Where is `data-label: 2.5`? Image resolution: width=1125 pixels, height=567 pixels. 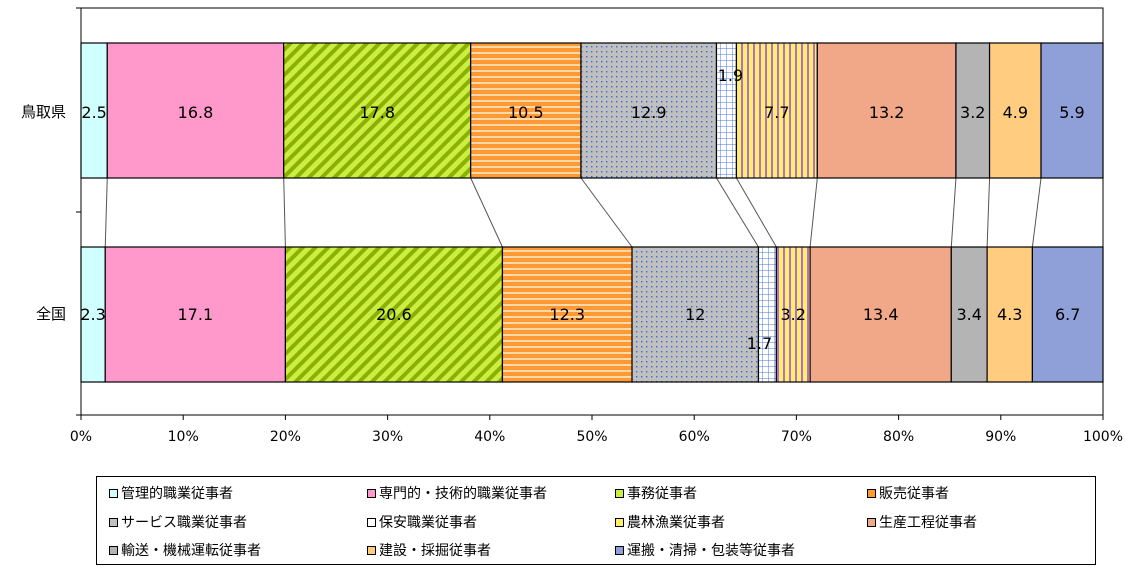
data-label: 2.5 is located at coordinates (93, 112).